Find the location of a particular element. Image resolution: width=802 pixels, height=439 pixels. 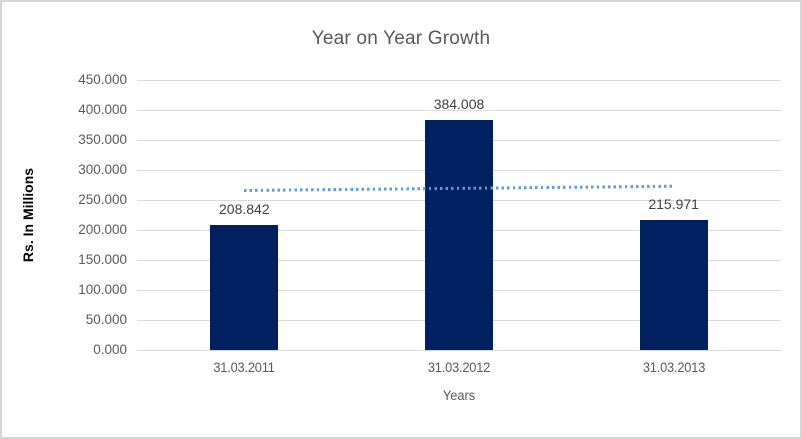

y-tick-label: 350.000 is located at coordinates (102, 139).